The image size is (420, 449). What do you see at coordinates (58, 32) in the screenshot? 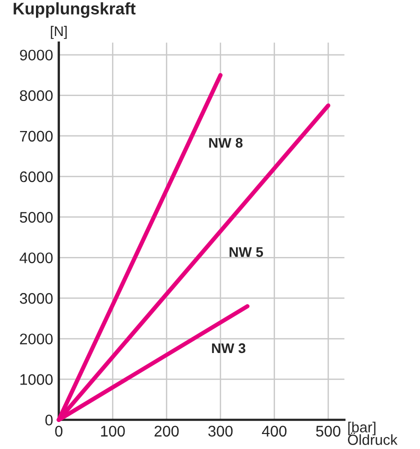
I see `y-axis-title: [N]` at bounding box center [58, 32].